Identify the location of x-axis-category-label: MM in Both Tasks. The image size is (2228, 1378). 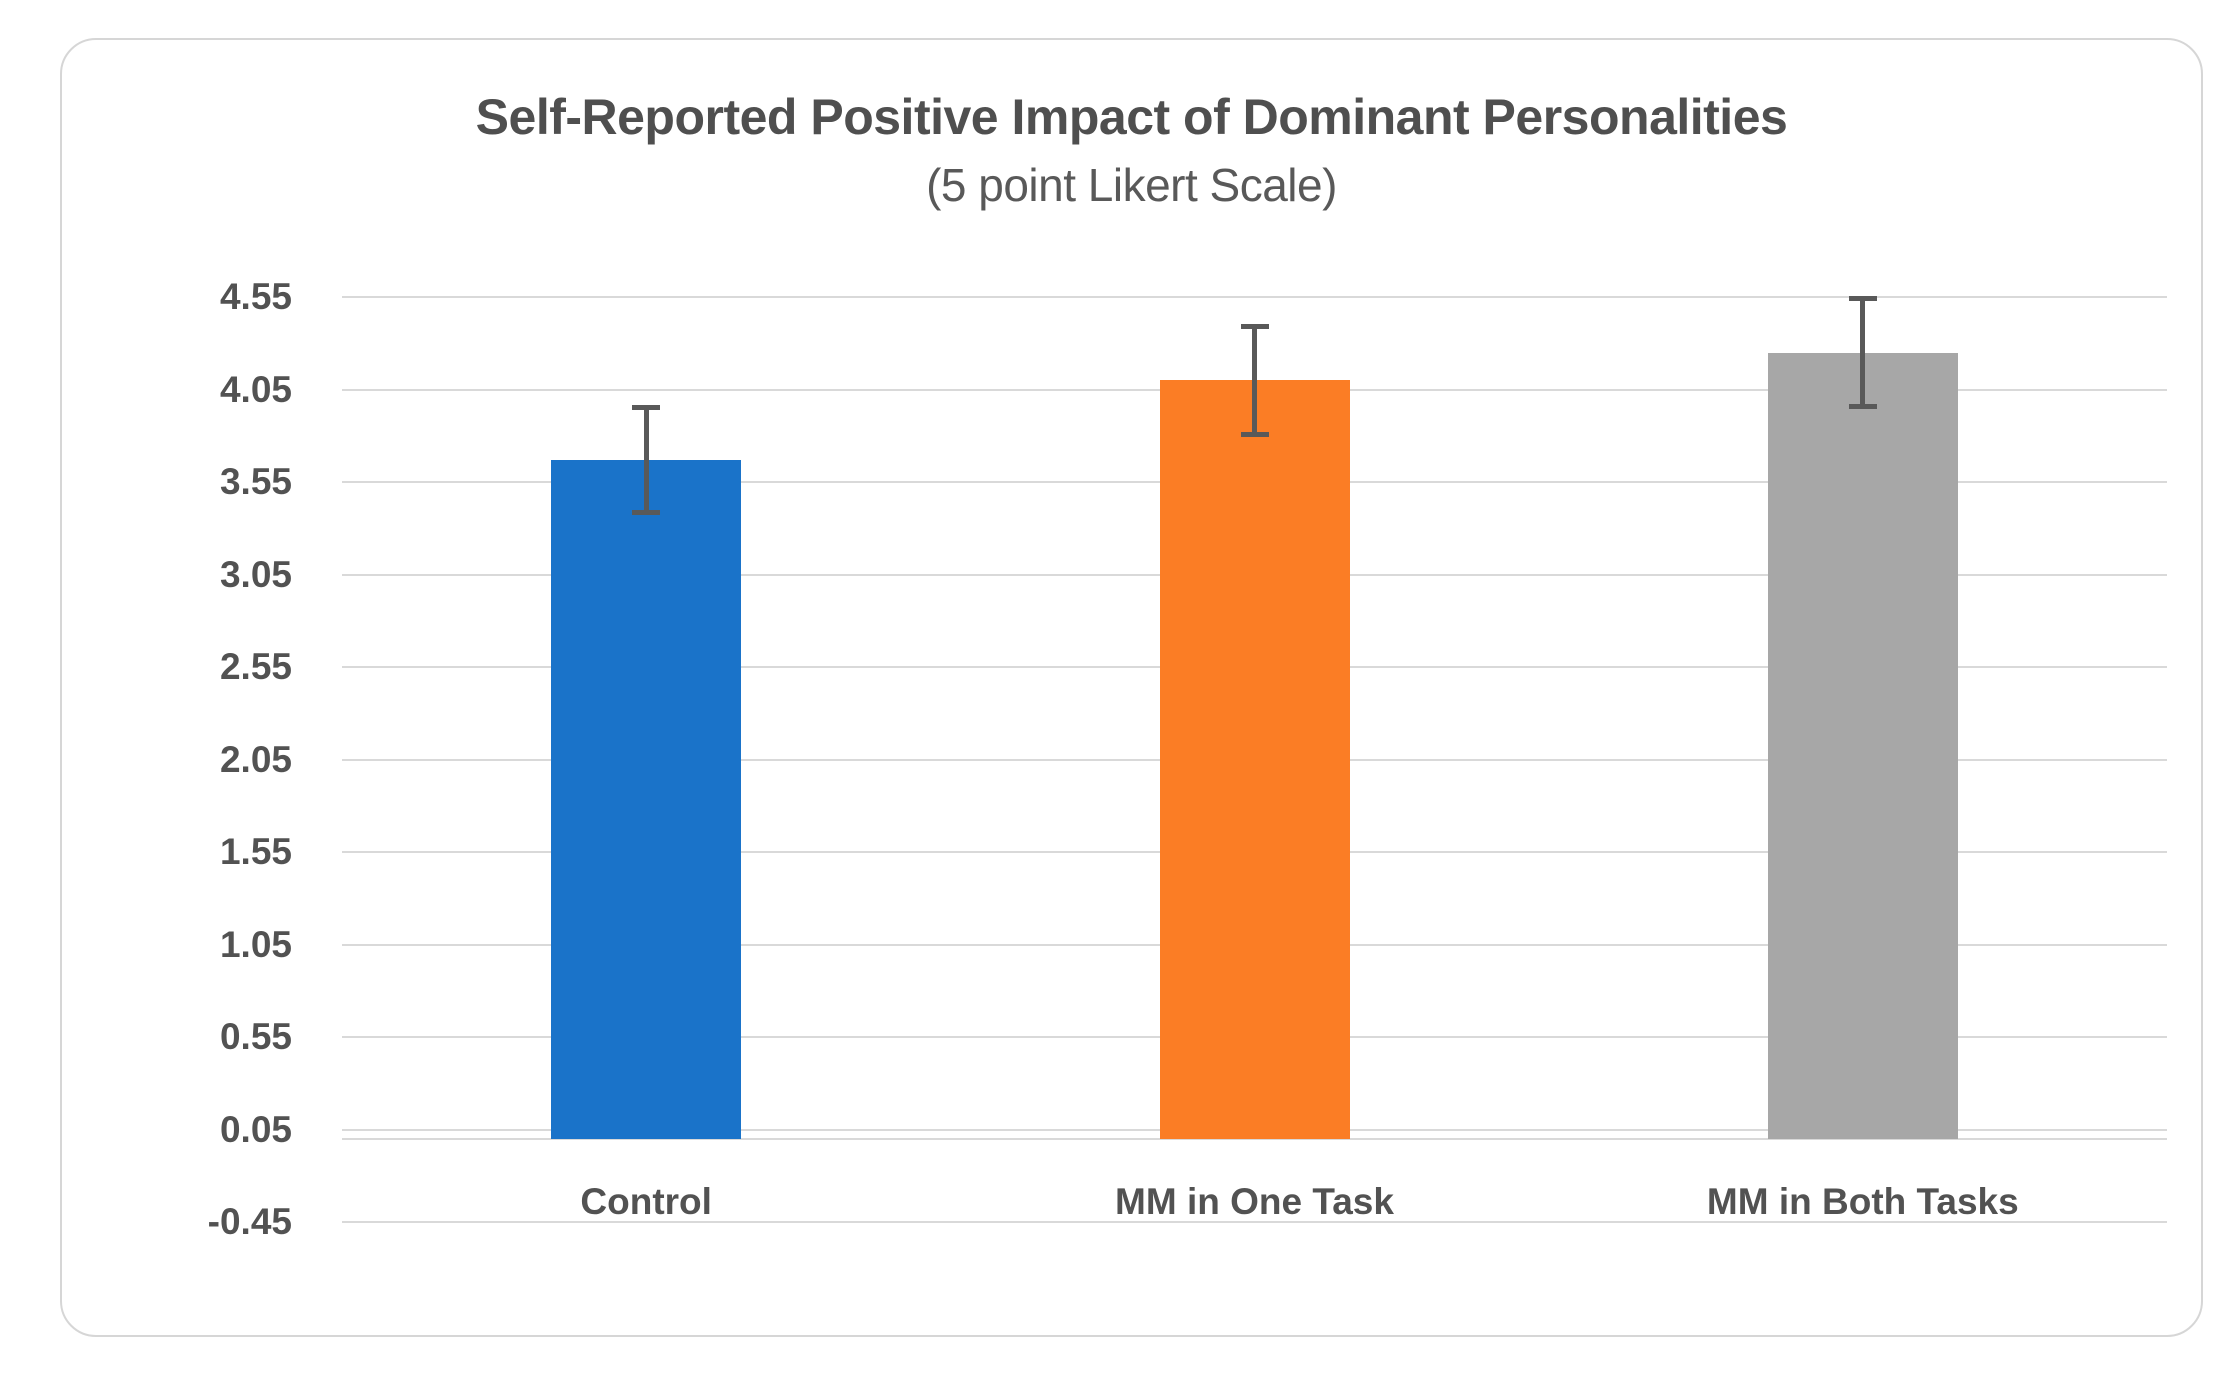
(1862, 1201).